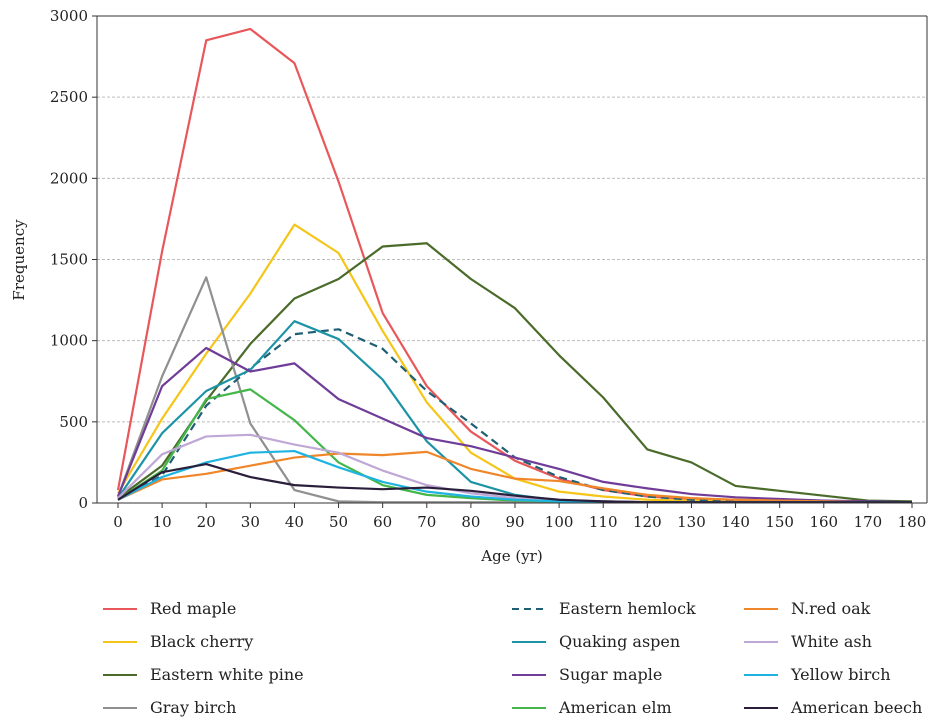 This screenshot has width=937, height=725. I want to click on x-tick-label: 140, so click(735, 522).